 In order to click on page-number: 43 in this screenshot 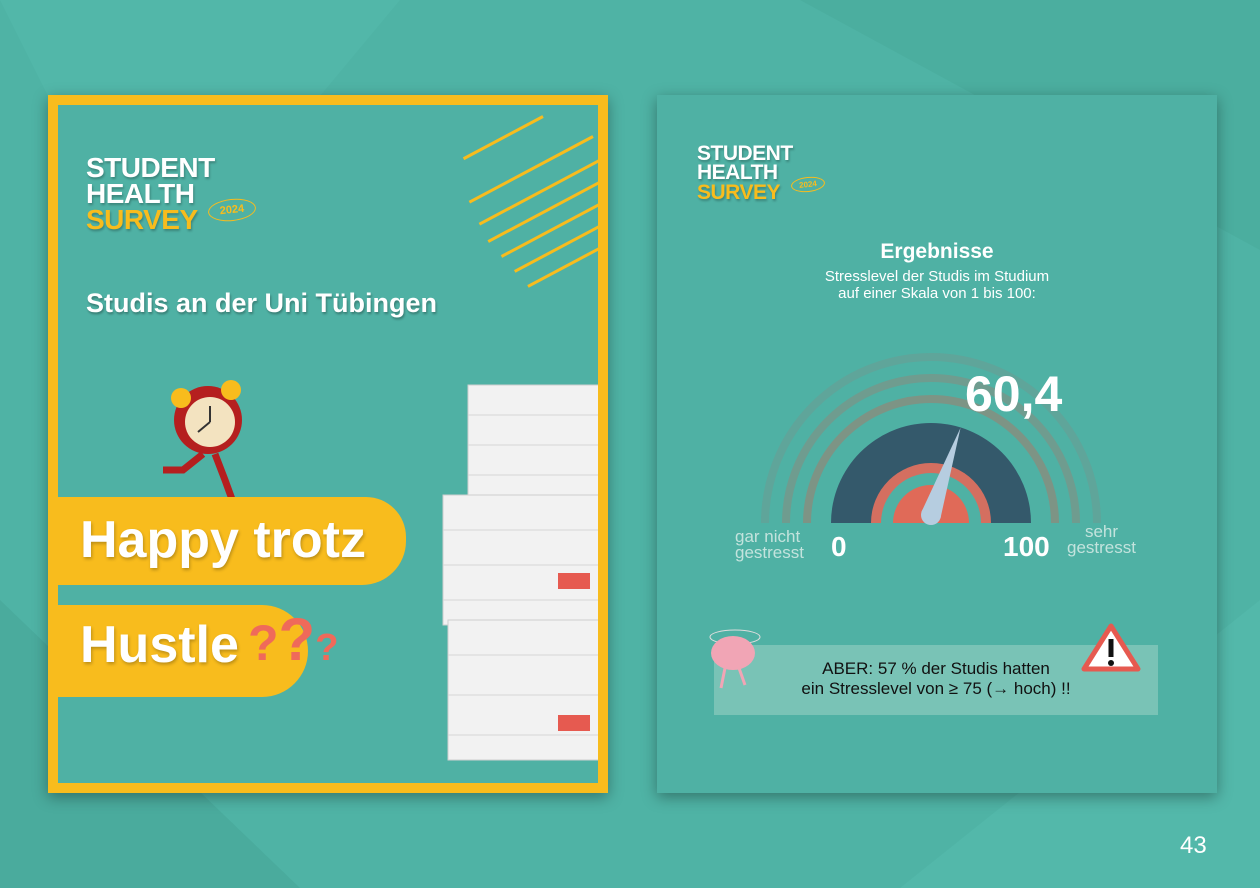, I will do `click(1193, 845)`.